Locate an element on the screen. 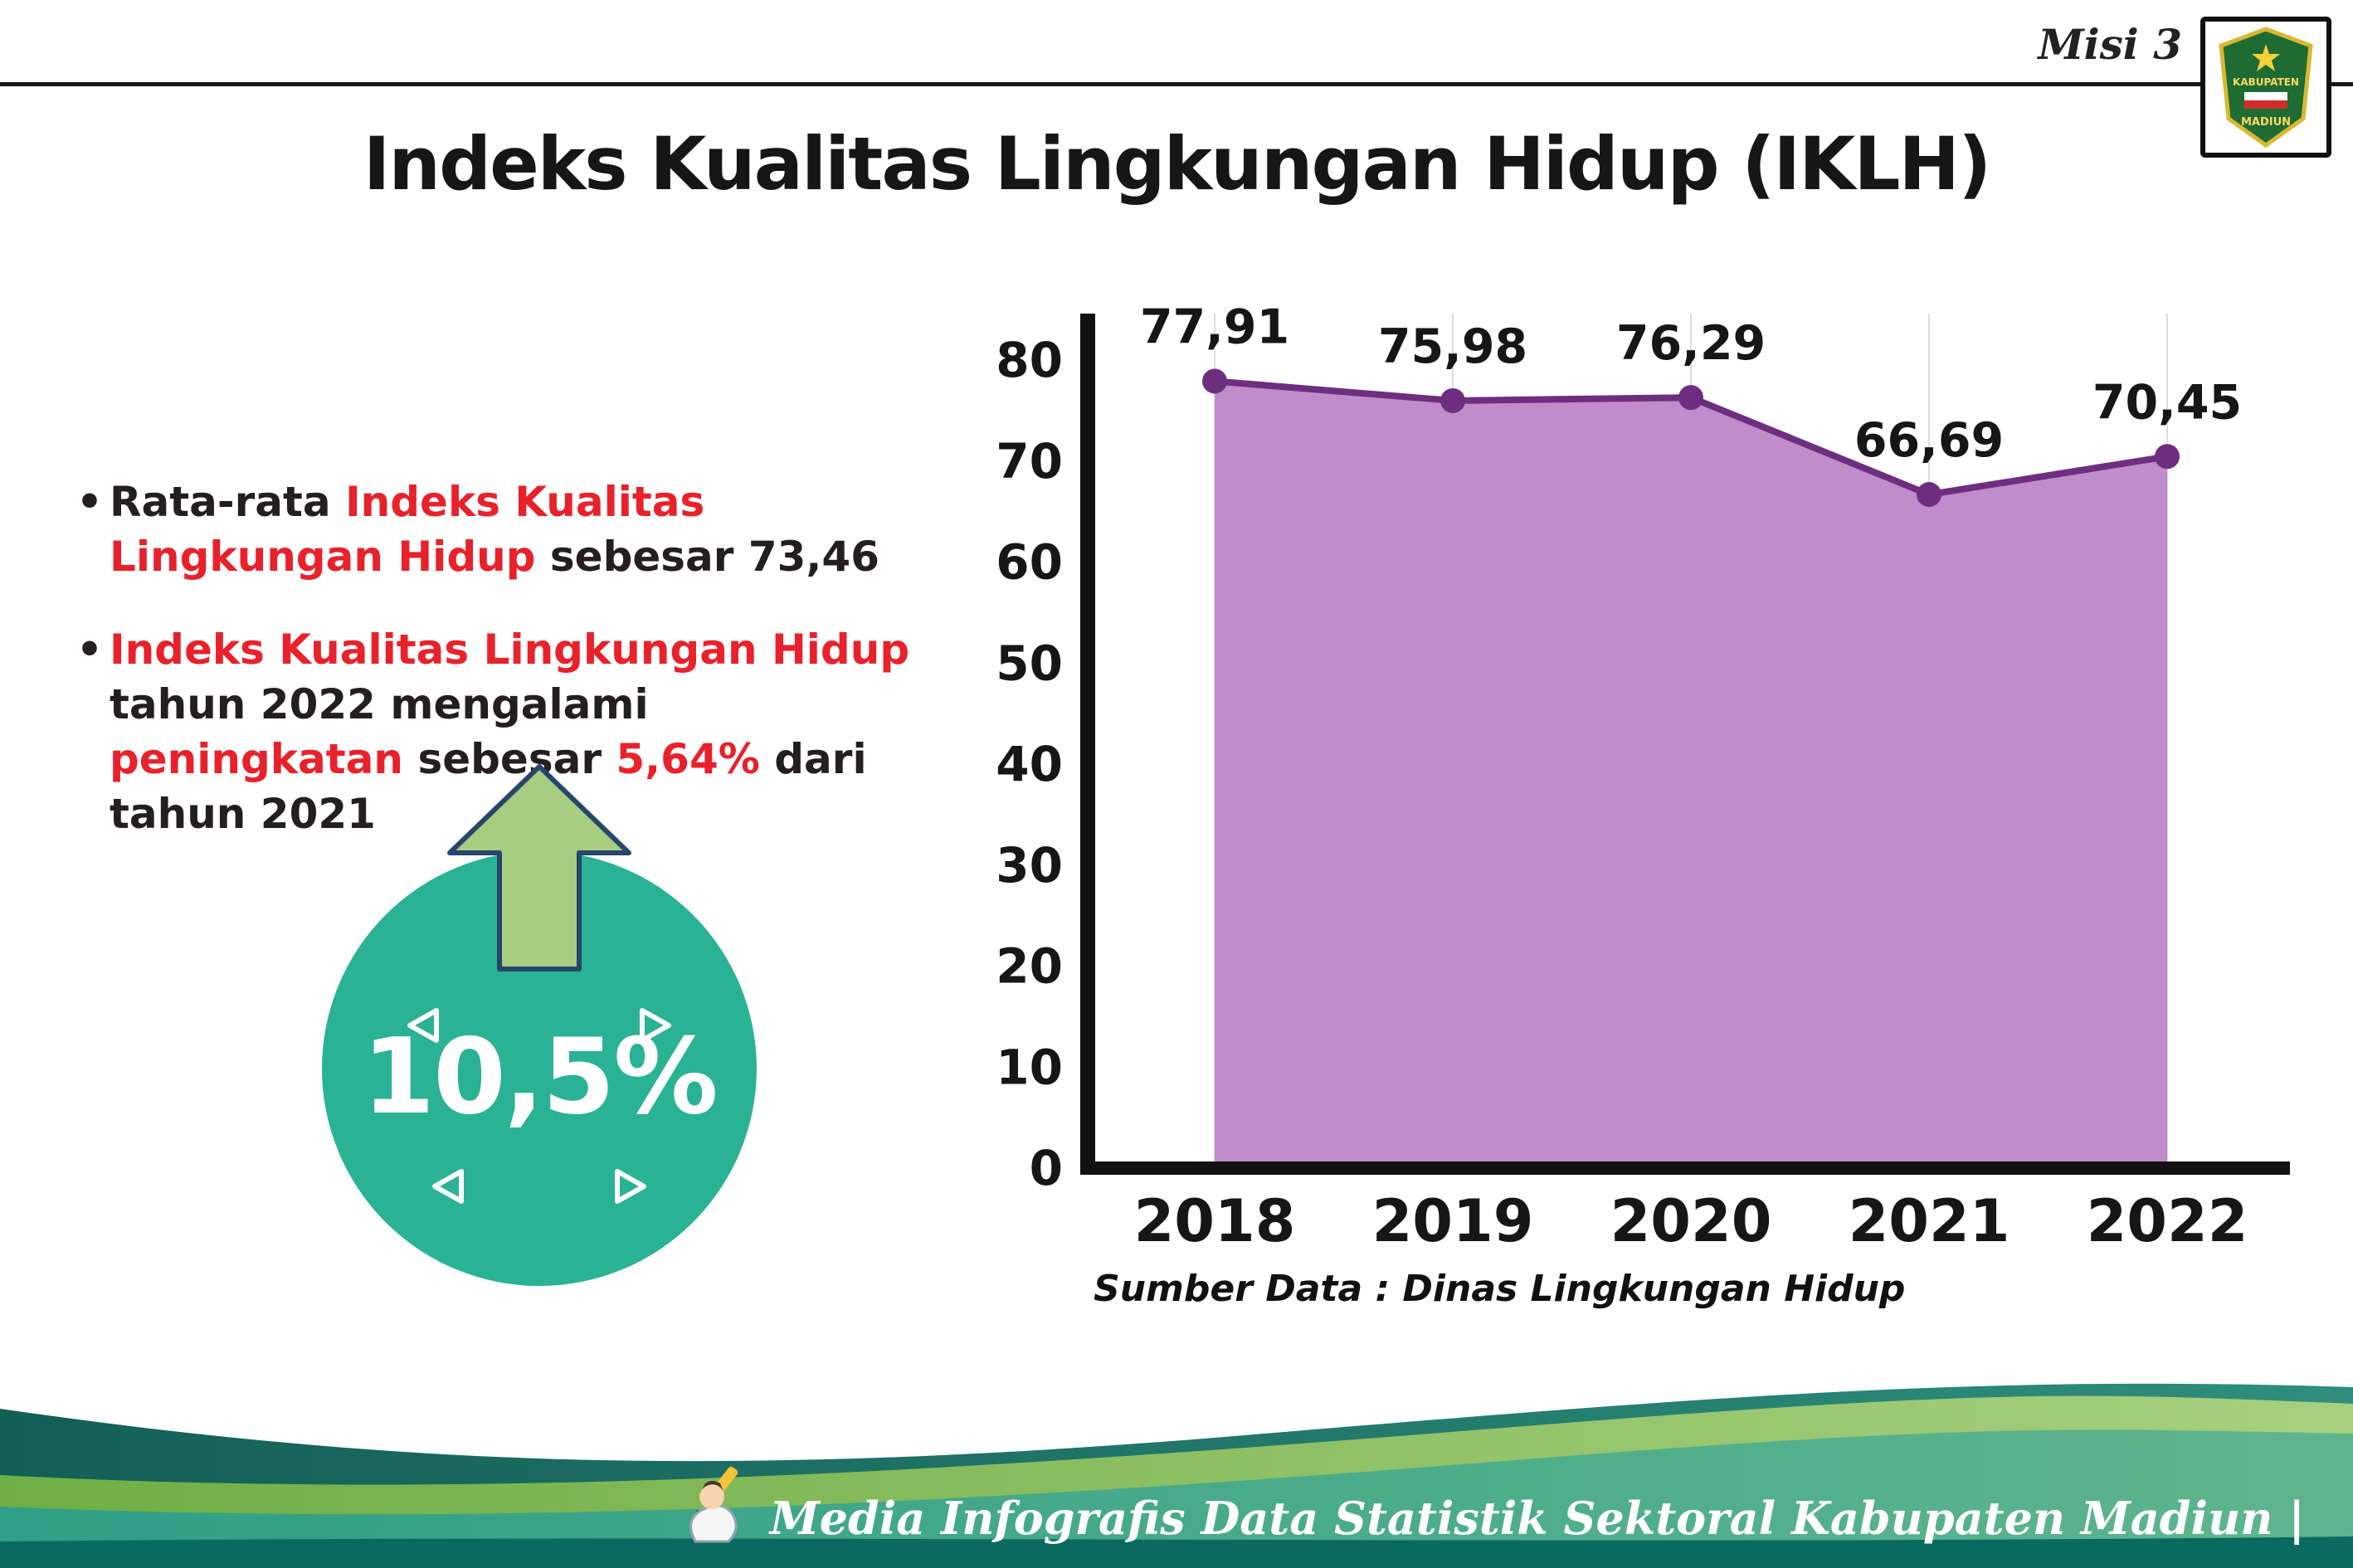 The width and height of the screenshot is (2353, 1568). x-tick-label: 2019 is located at coordinates (1453, 1221).